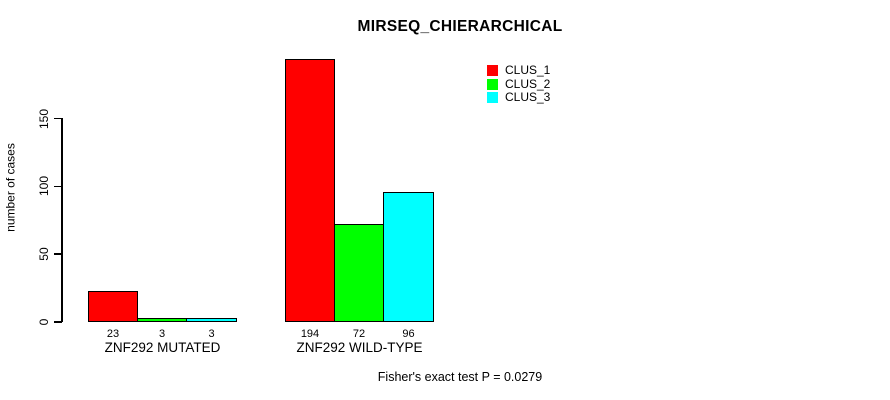 The width and height of the screenshot is (890, 400). Describe the element at coordinates (492, 84) in the screenshot. I see `legend-swatch-clus-2-icon` at that location.